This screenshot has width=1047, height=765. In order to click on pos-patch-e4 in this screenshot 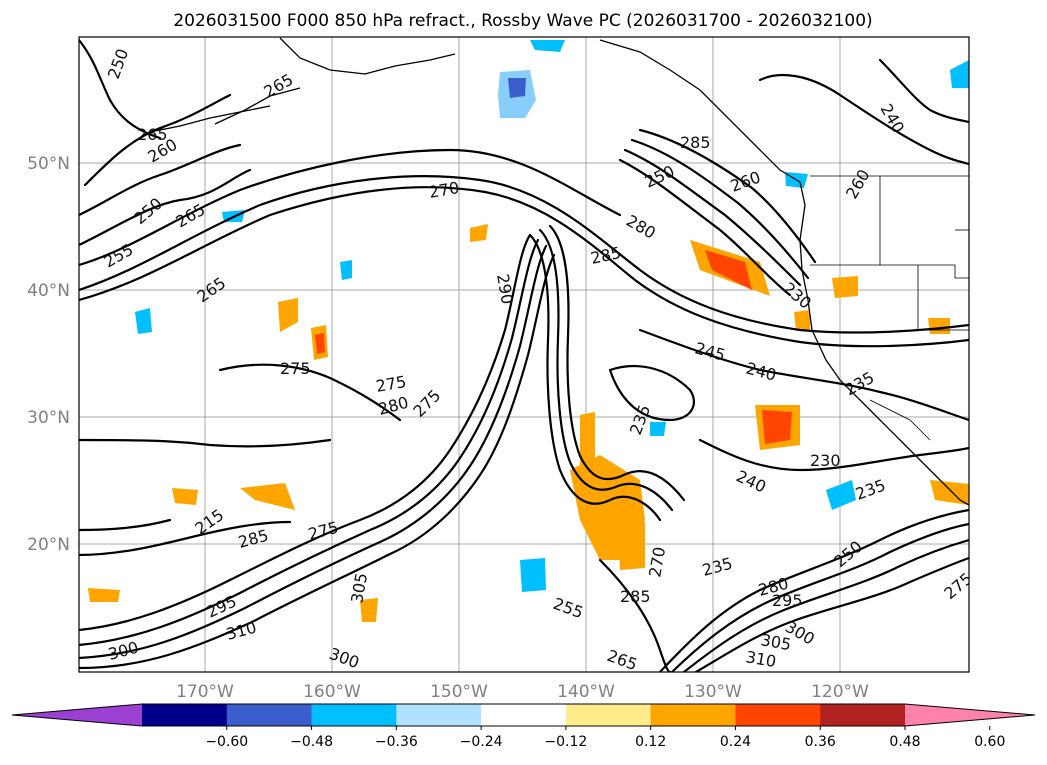, I will do `click(802, 320)`.